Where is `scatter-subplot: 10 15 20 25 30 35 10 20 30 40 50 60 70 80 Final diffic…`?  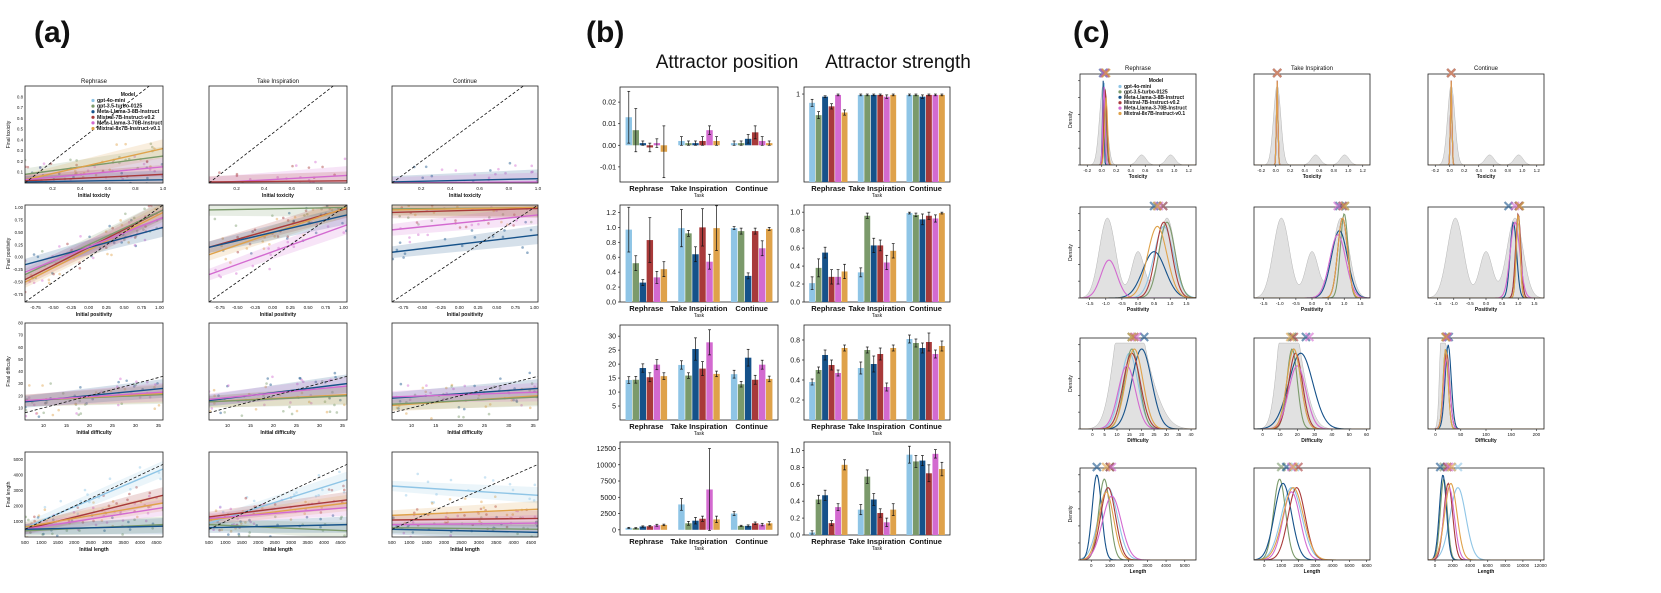
scatter-subplot: 10 15 20 25 30 35 10 20 30 40 50 60 70 80 Final diffic… is located at coordinates (85, 378).